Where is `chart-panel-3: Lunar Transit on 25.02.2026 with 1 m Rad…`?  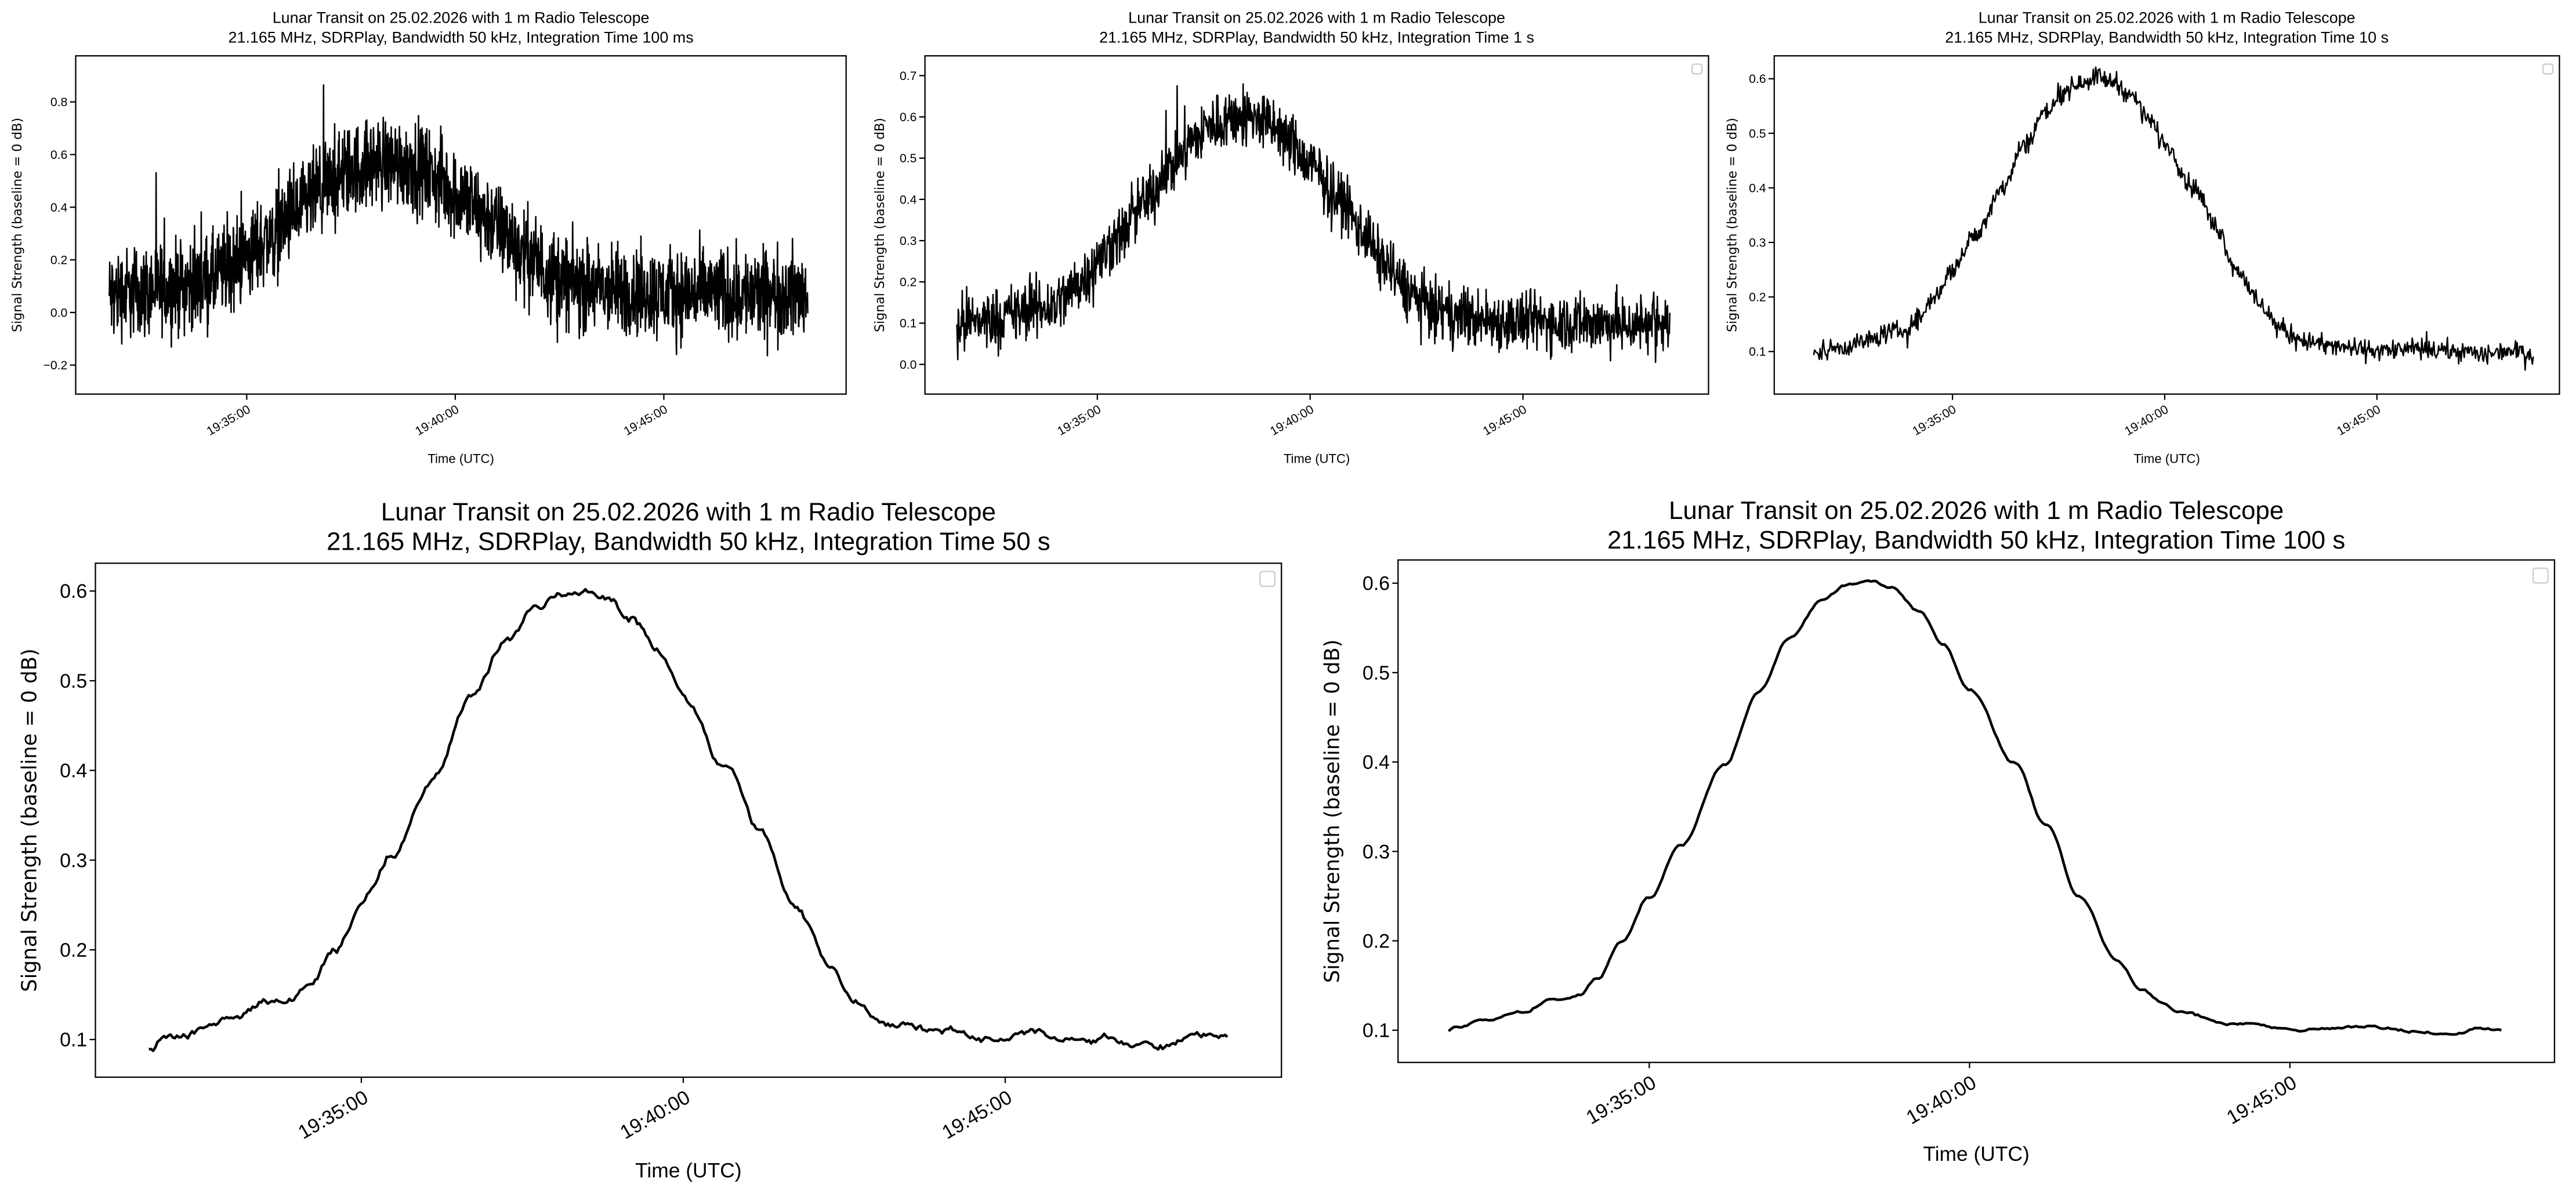 chart-panel-3: Lunar Transit on 25.02.2026 with 1 m Rad… is located at coordinates (2143, 237).